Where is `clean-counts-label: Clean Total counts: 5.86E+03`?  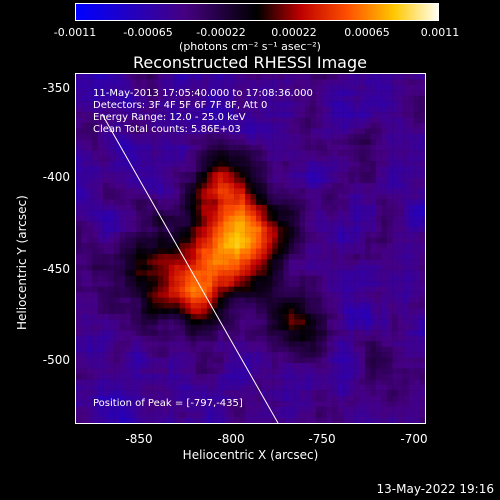 clean-counts-label: Clean Total counts: 5.86E+03 is located at coordinates (167, 129).